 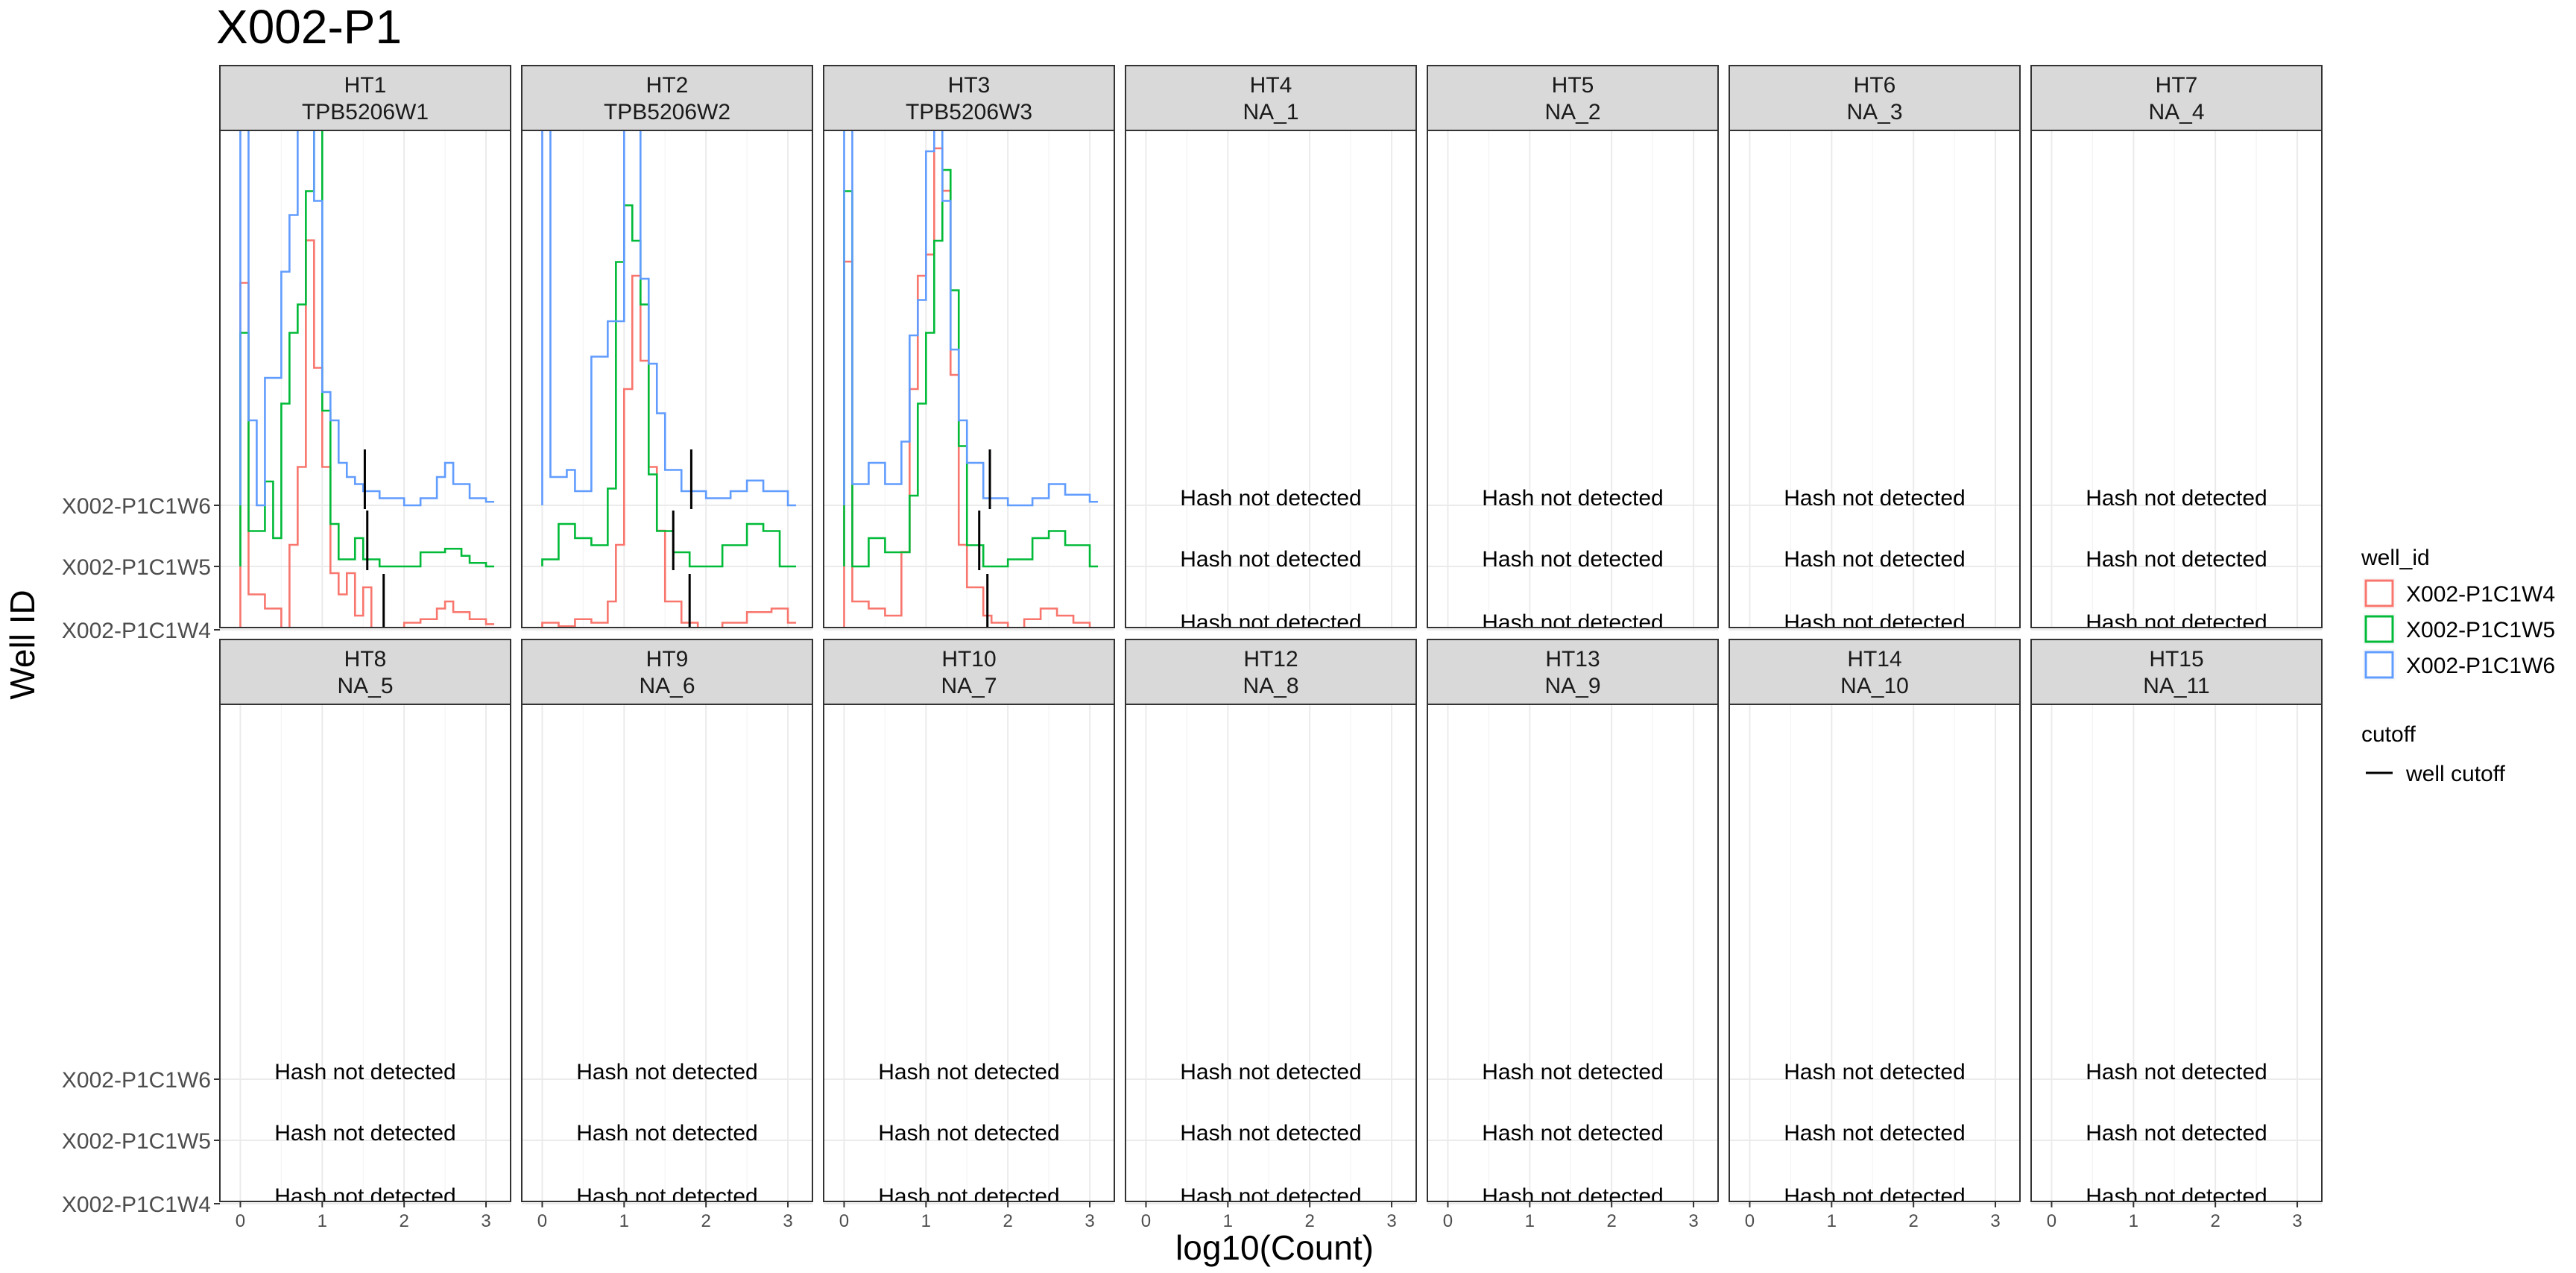 What do you see at coordinates (969, 659) in the screenshot?
I see `facet-strip-hto-label: HT10` at bounding box center [969, 659].